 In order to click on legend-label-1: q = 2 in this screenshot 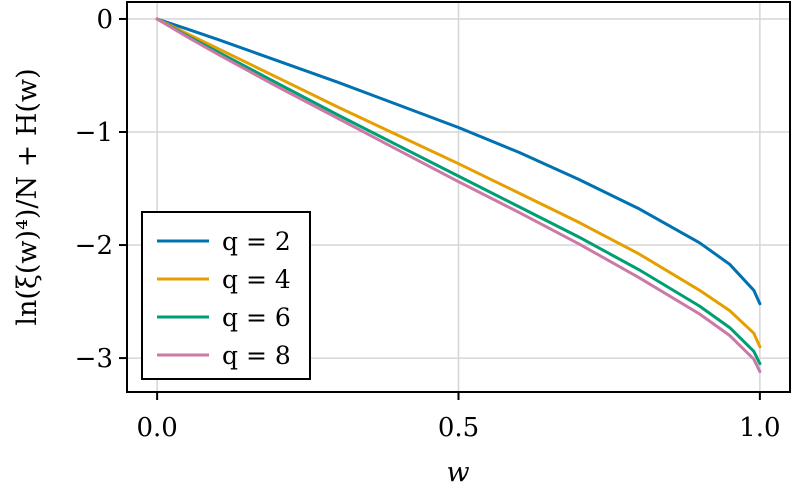, I will do `click(256, 241)`.